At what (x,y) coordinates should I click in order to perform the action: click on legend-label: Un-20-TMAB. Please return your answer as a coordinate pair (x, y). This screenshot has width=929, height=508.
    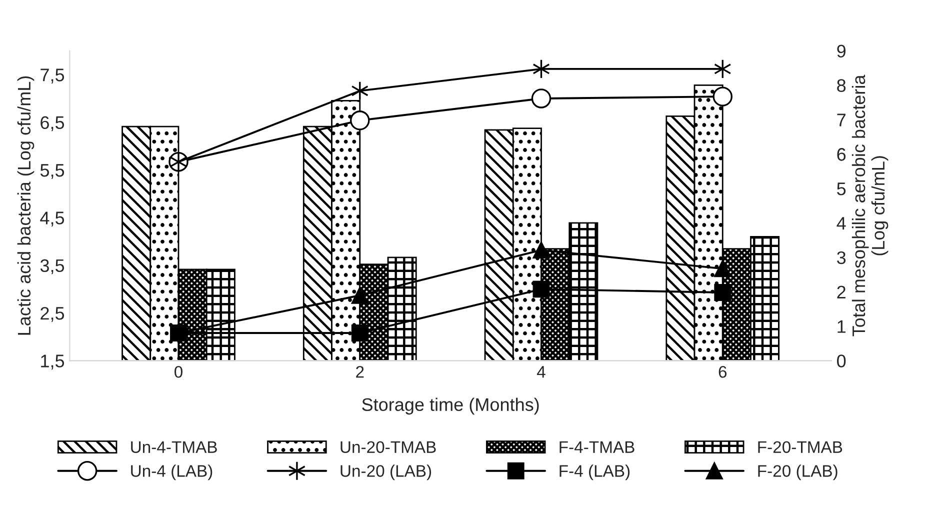
    Looking at the image, I should click on (388, 447).